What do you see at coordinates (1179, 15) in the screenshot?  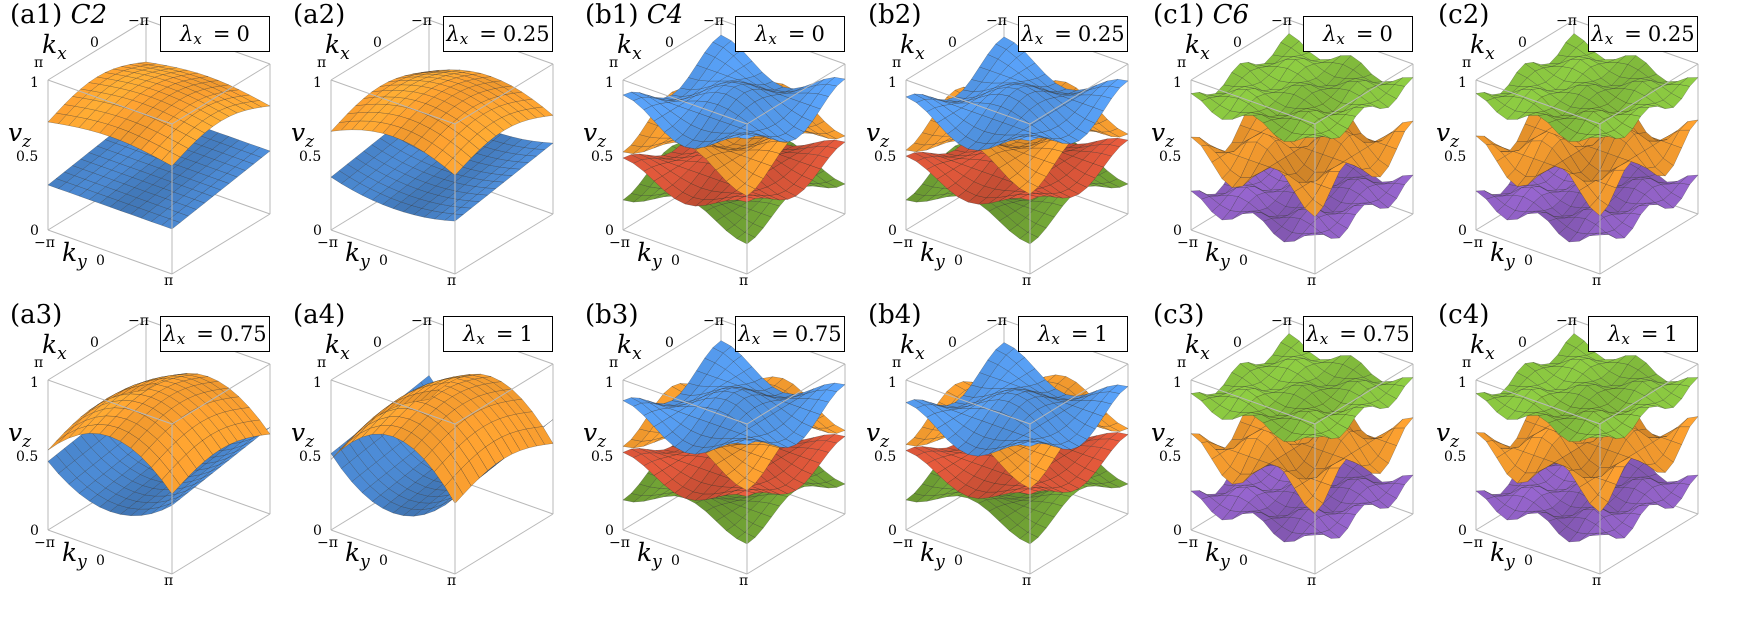 I see `panel-id: (c1)` at bounding box center [1179, 15].